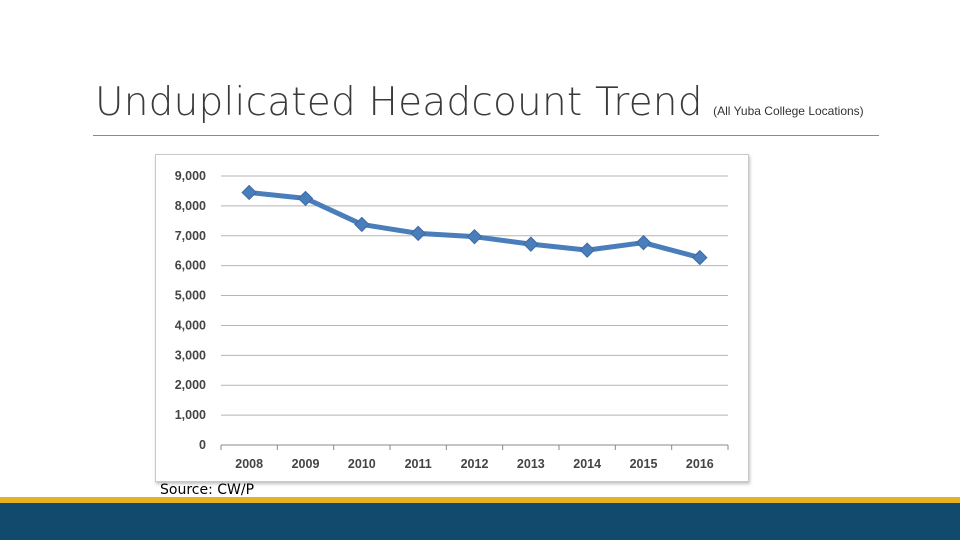 This screenshot has width=960, height=540. What do you see at coordinates (486, 135) in the screenshot?
I see `title-divider` at bounding box center [486, 135].